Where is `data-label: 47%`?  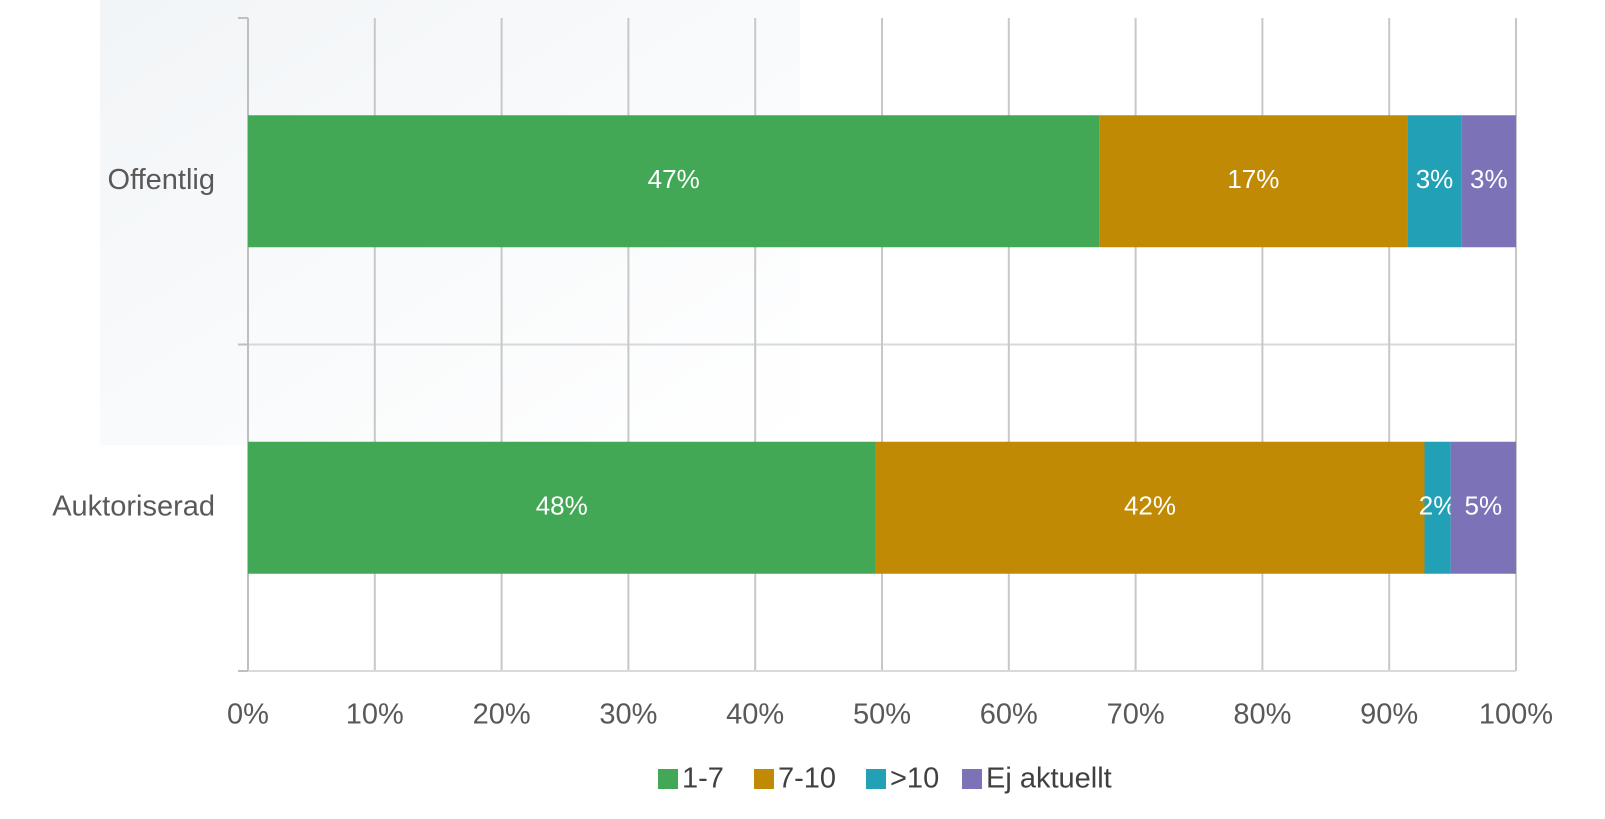 data-label: 47% is located at coordinates (674, 179).